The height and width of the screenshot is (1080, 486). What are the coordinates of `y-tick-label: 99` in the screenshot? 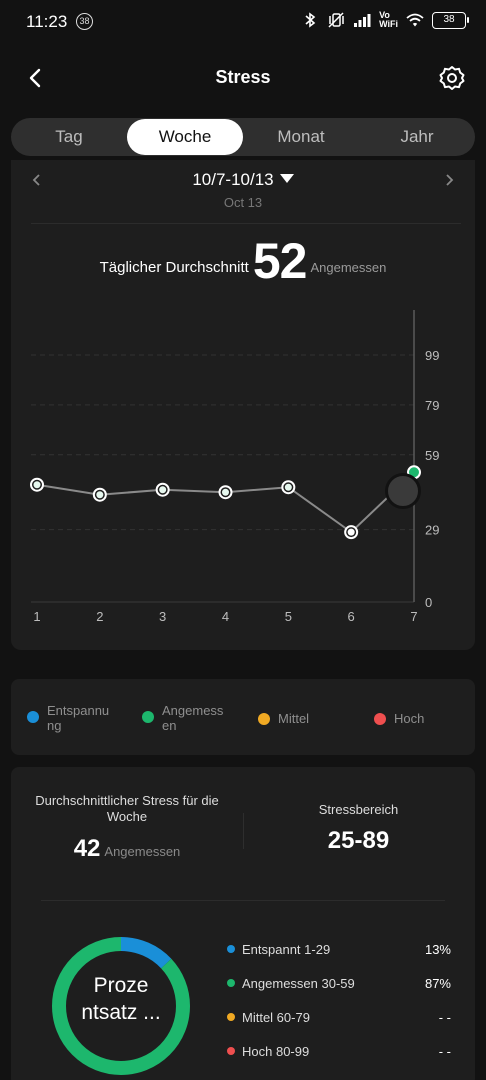 It's located at (432, 355).